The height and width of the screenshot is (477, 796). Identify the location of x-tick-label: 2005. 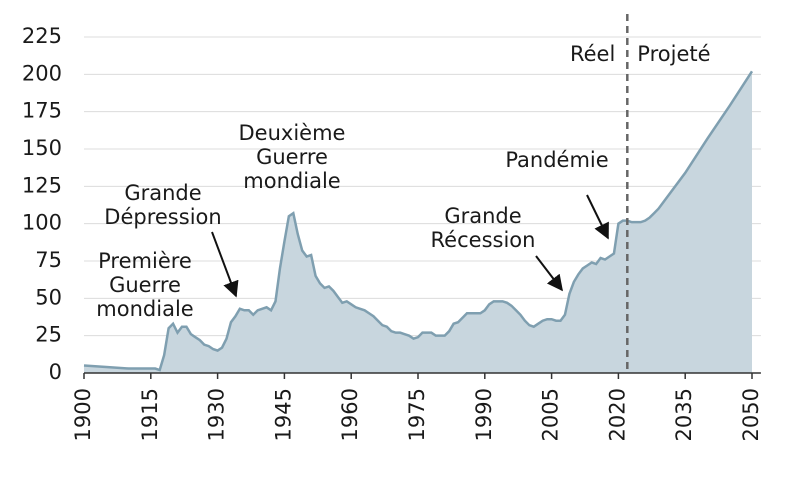
(551, 414).